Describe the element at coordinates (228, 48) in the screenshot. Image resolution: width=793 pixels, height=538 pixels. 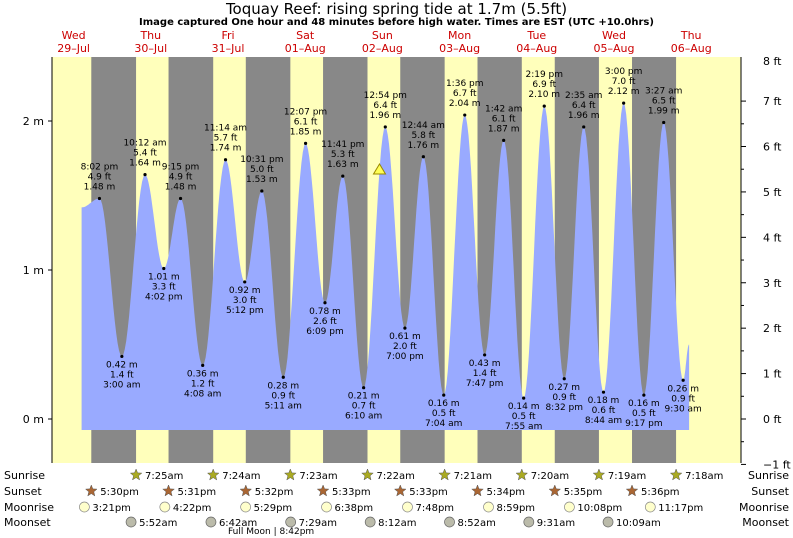
I see `day-date-label: 31–Jul` at that location.